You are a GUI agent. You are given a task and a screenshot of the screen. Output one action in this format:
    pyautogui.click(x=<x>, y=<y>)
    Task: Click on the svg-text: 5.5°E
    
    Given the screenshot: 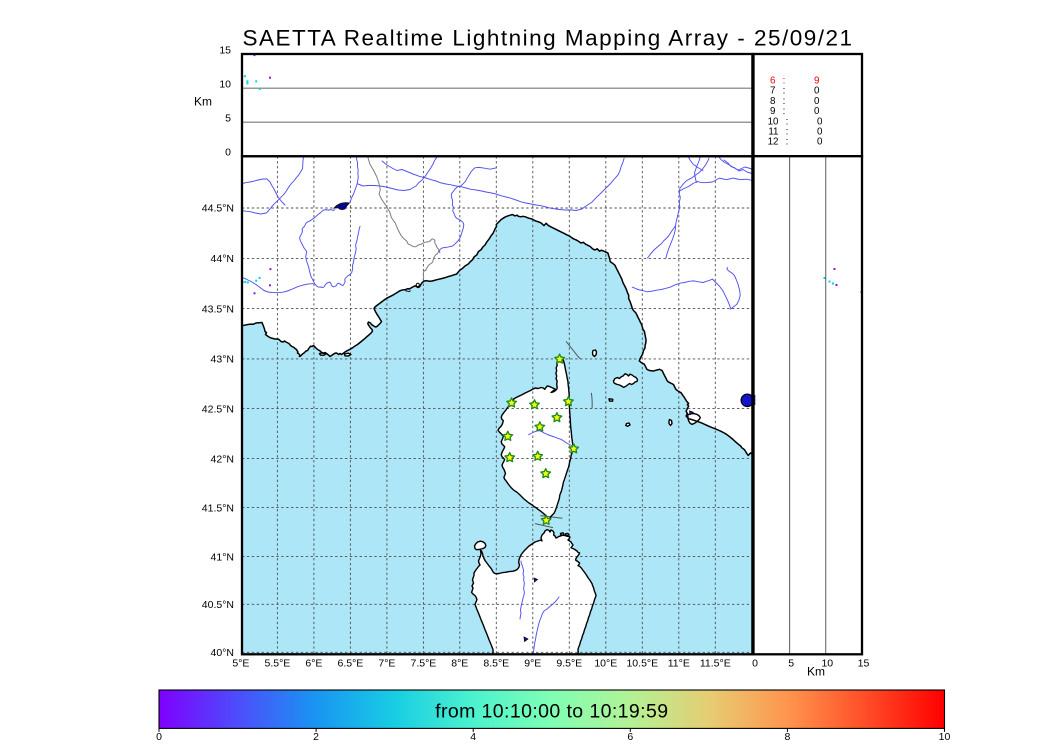 What is the action you would take?
    pyautogui.click(x=277, y=664)
    